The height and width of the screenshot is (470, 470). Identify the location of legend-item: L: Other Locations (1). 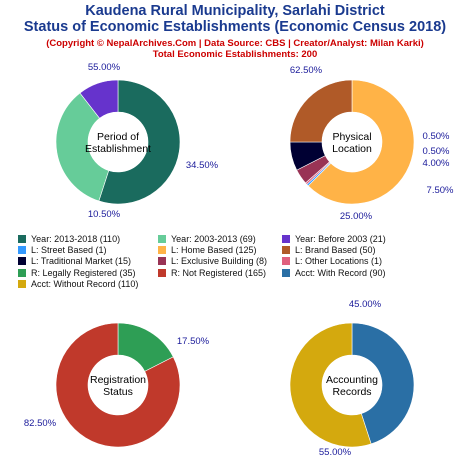
(332, 261).